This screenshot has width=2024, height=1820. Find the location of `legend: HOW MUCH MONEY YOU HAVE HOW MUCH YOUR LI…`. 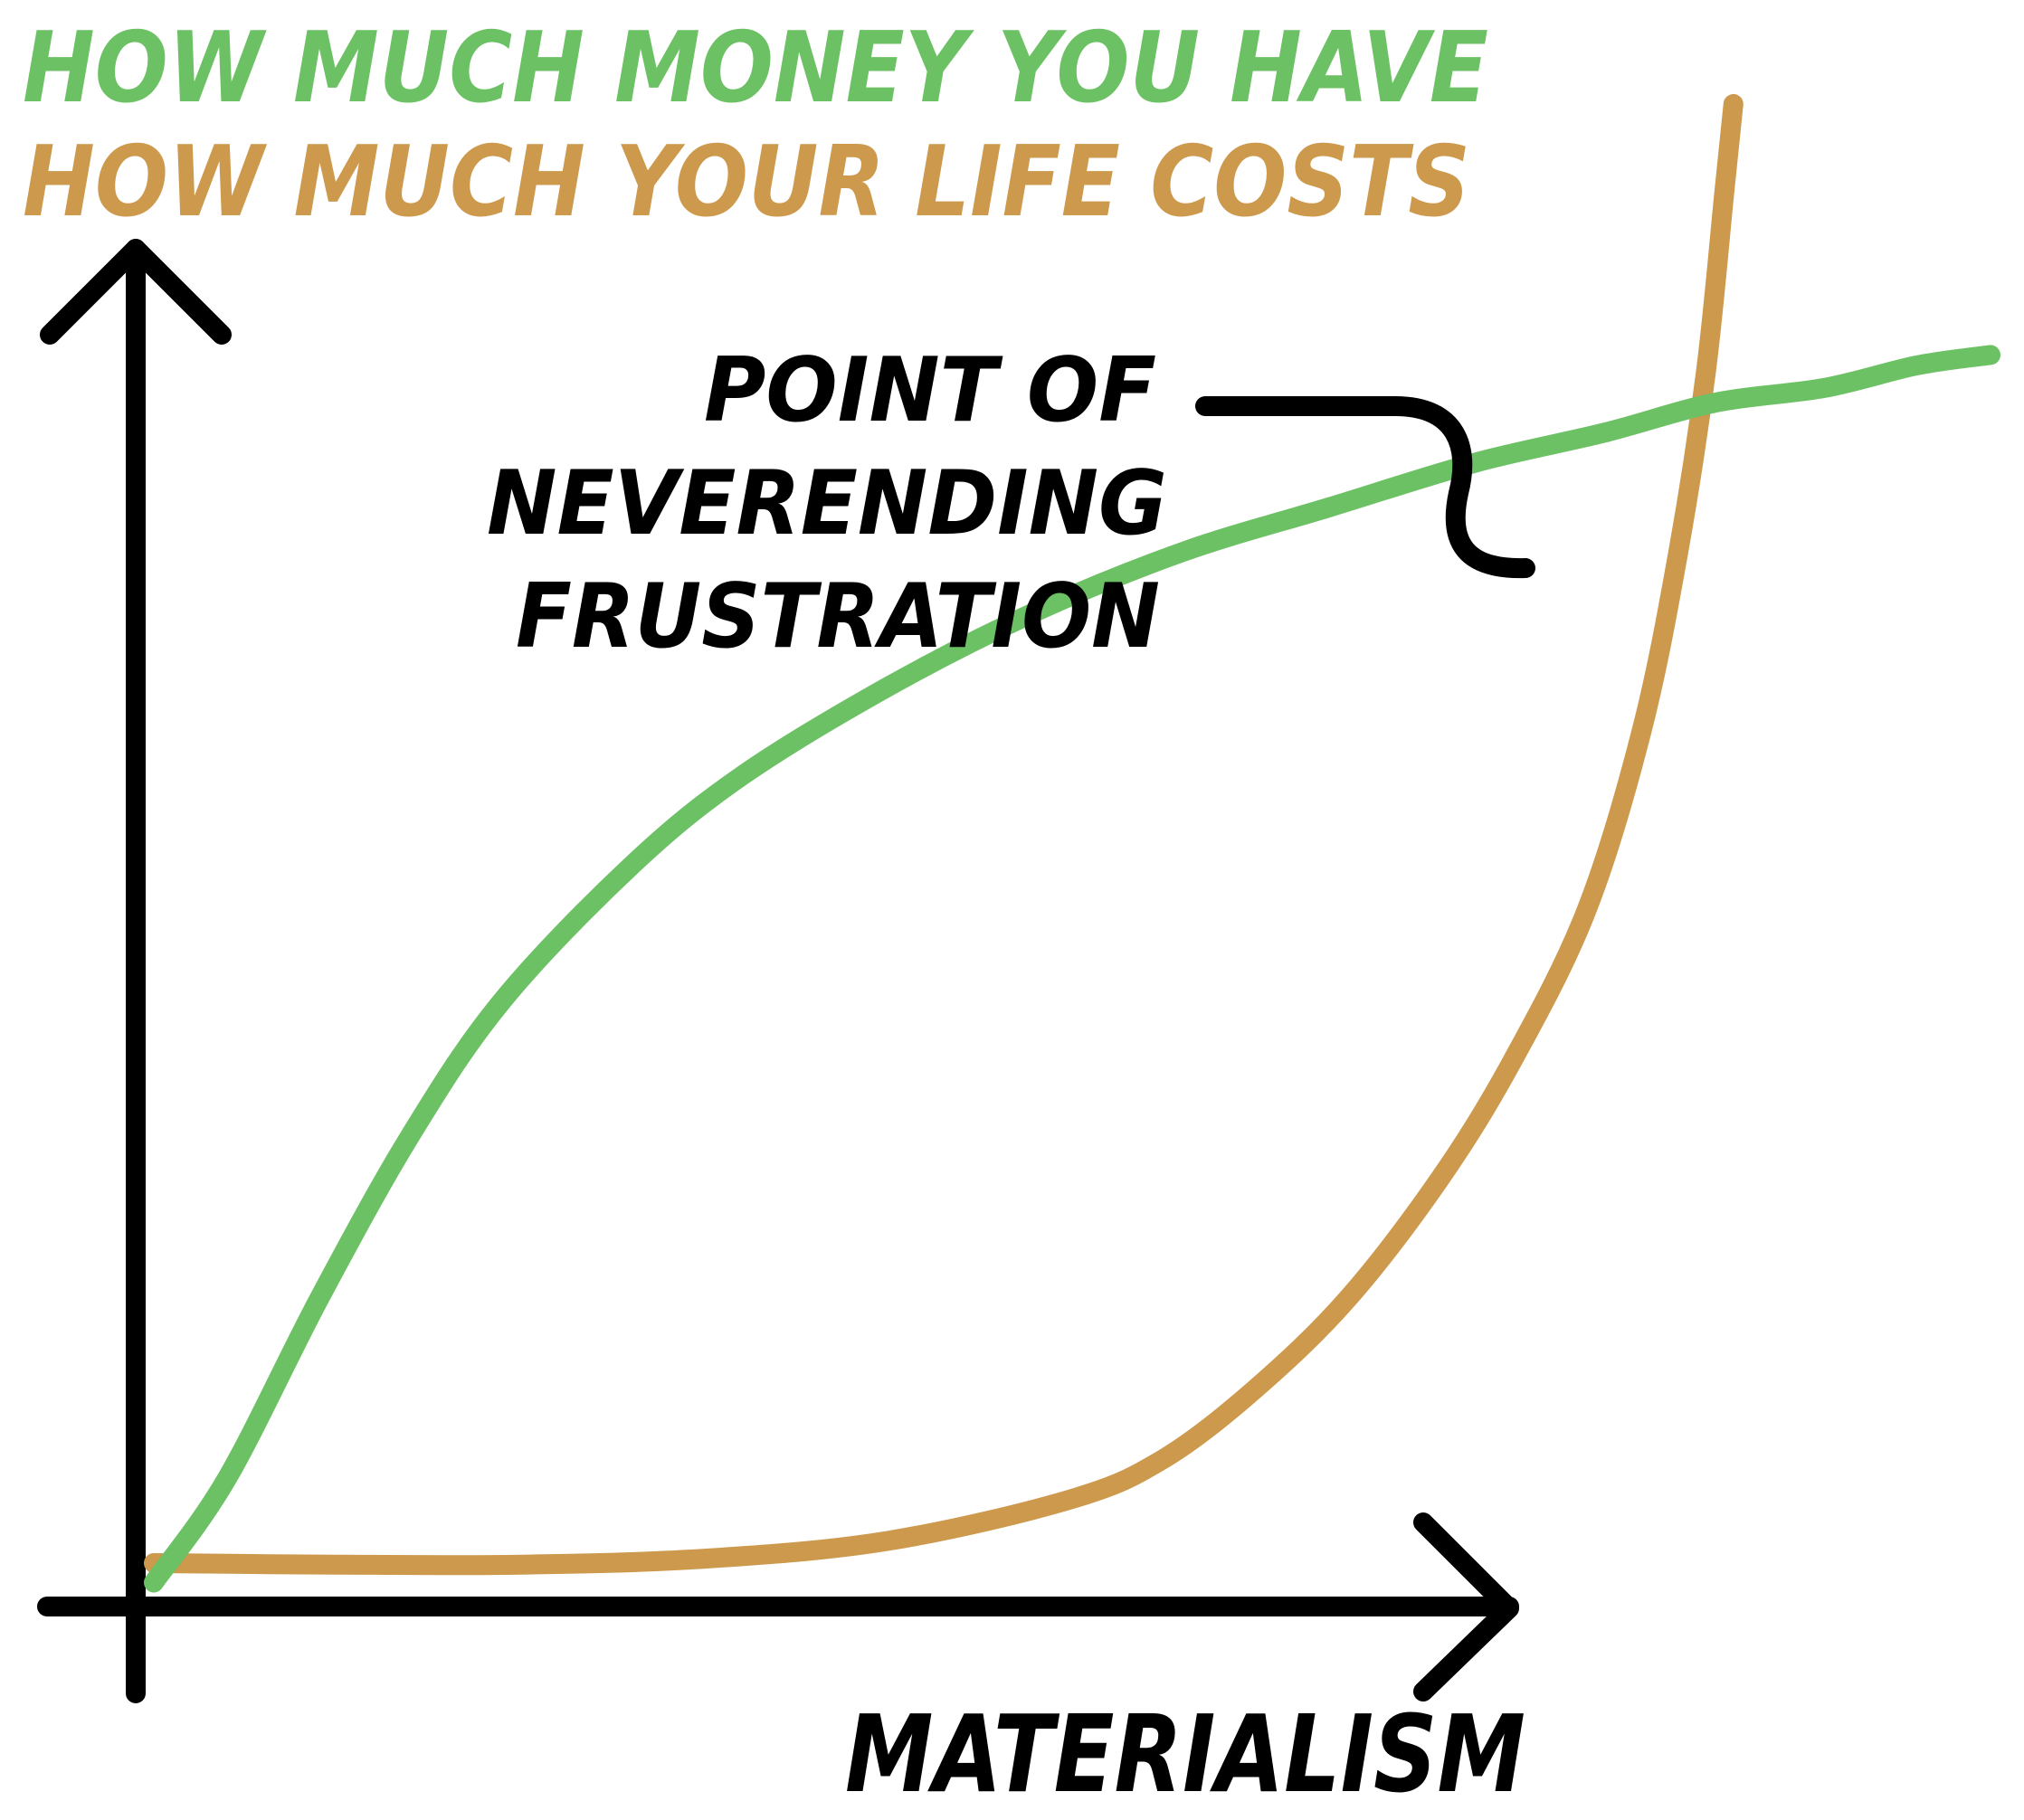

legend: HOW MUCH MONEY YOU HAVE HOW MUCH YOUR LI… is located at coordinates (755, 126).